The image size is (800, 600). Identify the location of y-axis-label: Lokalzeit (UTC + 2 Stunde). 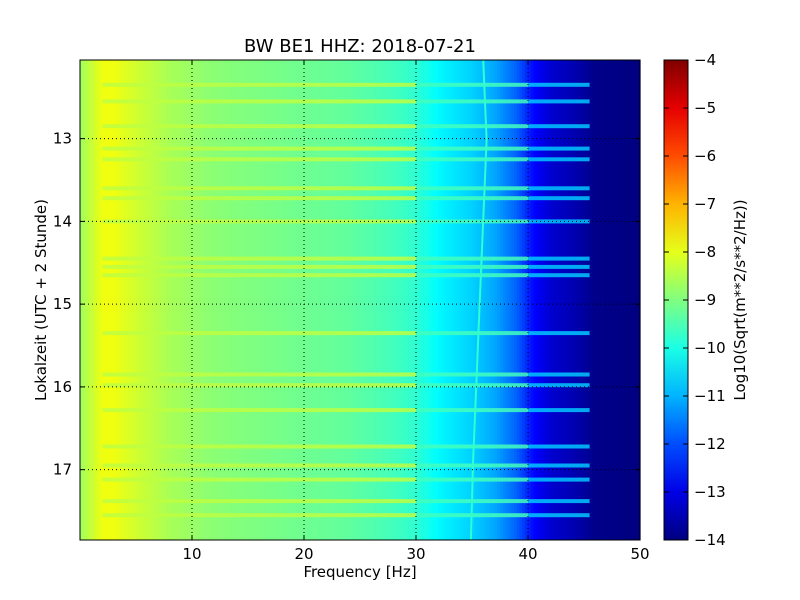
(41, 300).